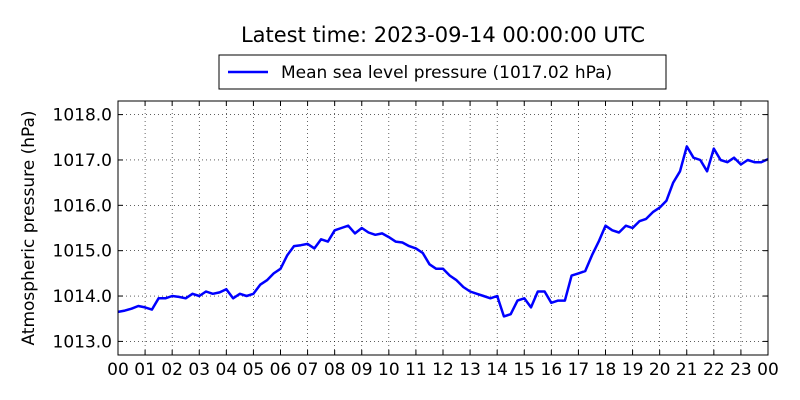 The height and width of the screenshot is (400, 800). What do you see at coordinates (254, 370) in the screenshot?
I see `x-tick-label: 05` at bounding box center [254, 370].